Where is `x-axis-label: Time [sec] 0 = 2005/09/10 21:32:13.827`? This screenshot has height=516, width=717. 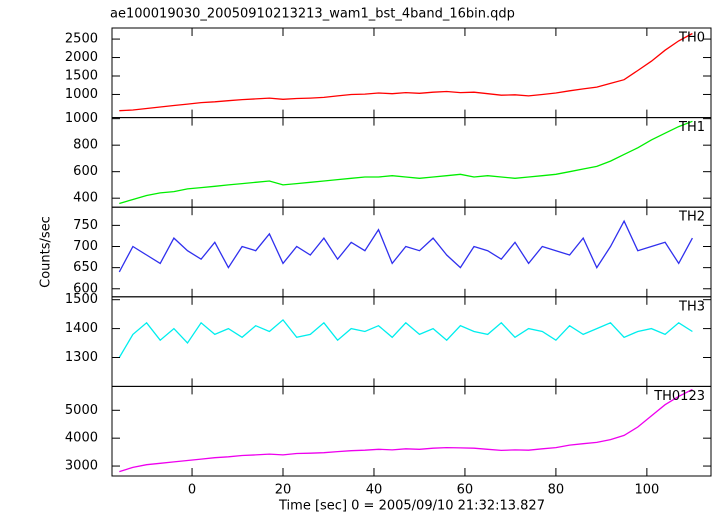
x-axis-label: Time [sec] 0 = 2005/09/10 21:32:13.827 is located at coordinates (411, 506).